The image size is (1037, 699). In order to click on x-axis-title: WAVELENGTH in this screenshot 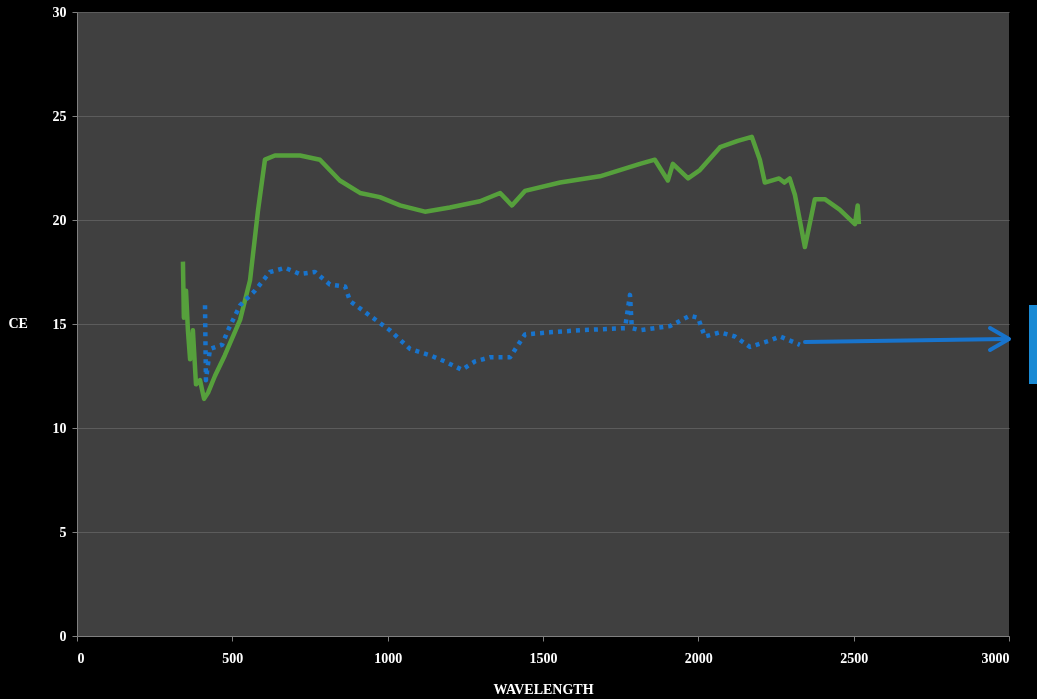, I will do `click(543, 689)`.